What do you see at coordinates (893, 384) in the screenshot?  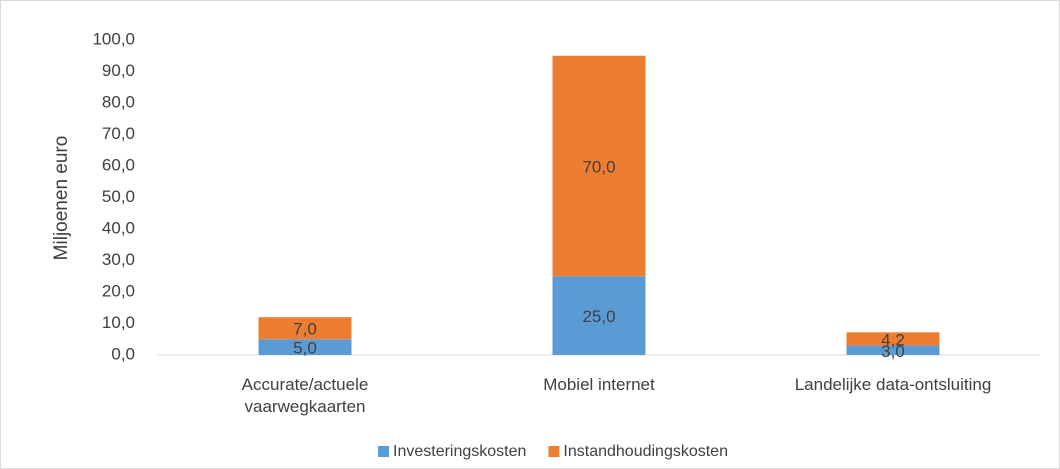 I see `x-tick-label: Landelijke data-ontsluiting` at bounding box center [893, 384].